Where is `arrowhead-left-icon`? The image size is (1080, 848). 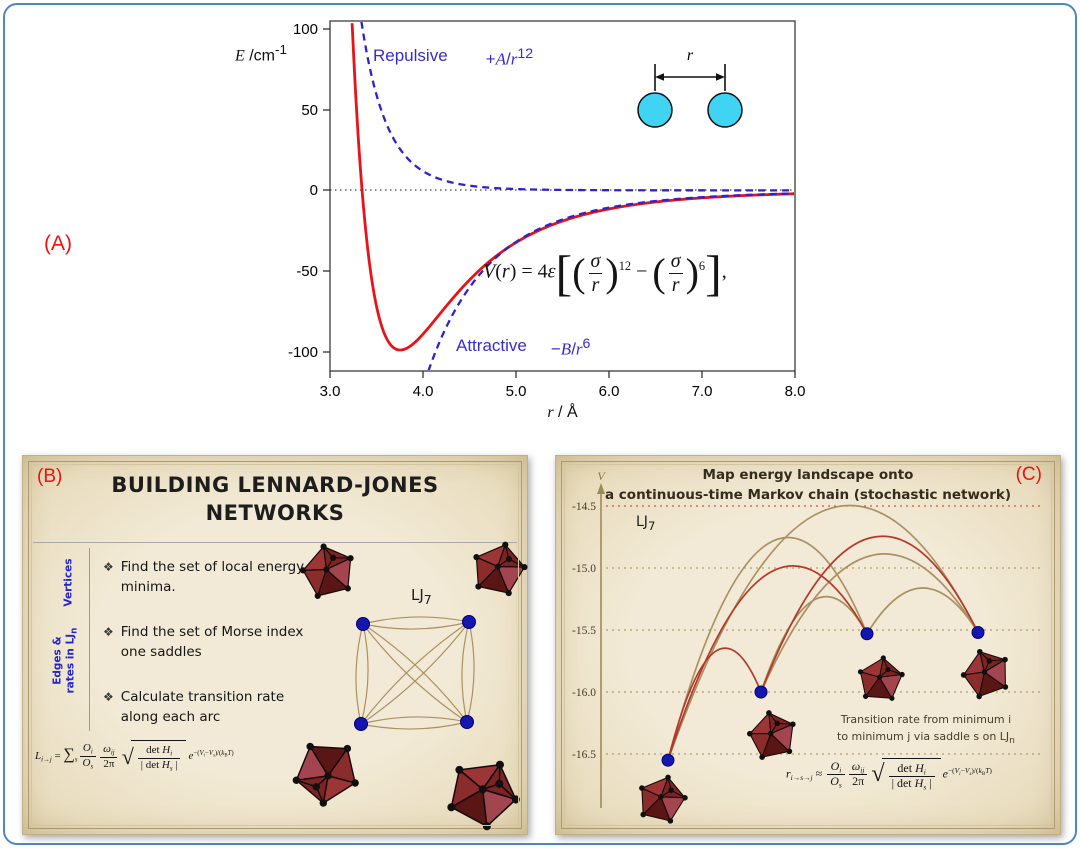
arrowhead-left-icon is located at coordinates (659, 77).